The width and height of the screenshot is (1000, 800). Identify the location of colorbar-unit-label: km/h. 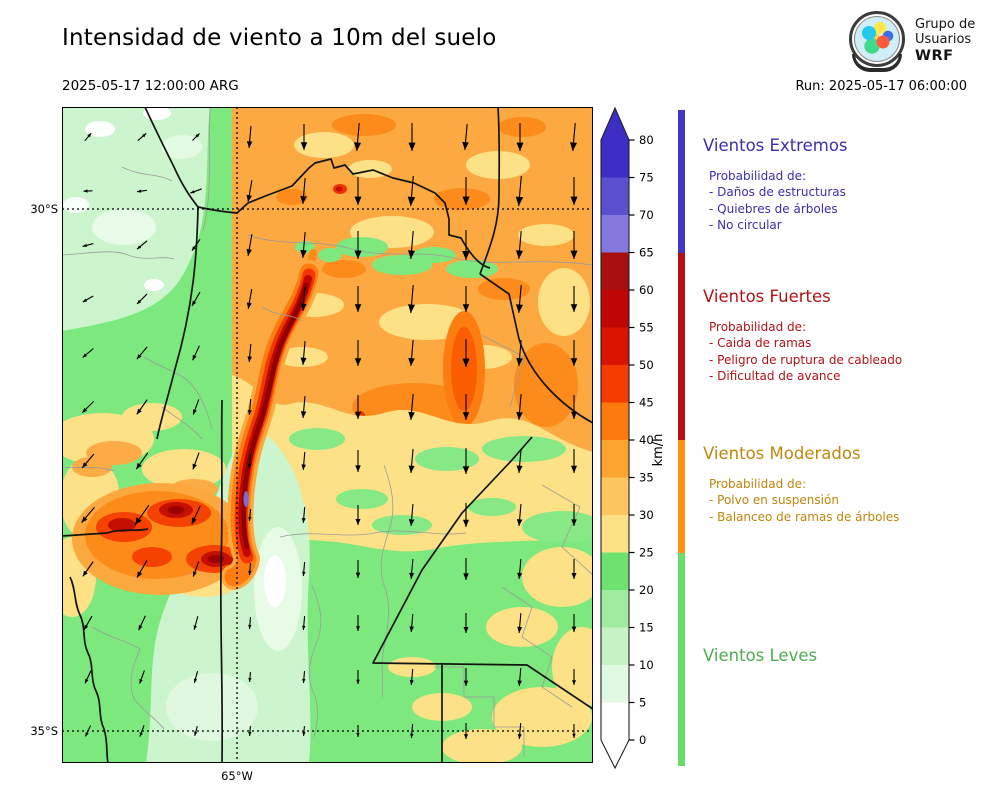
(658, 450).